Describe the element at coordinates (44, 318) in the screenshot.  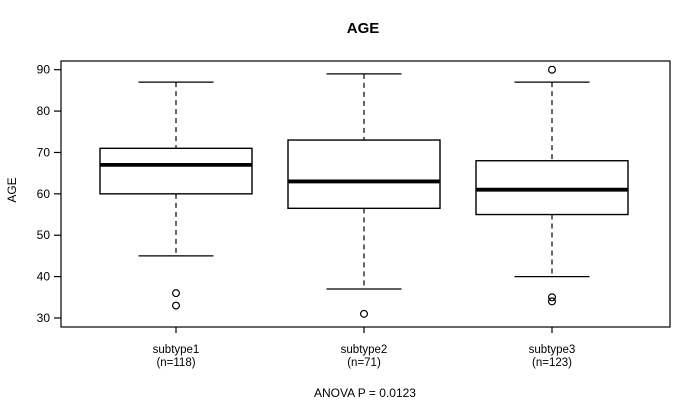
I see `y-axis-tick-label: 30` at that location.